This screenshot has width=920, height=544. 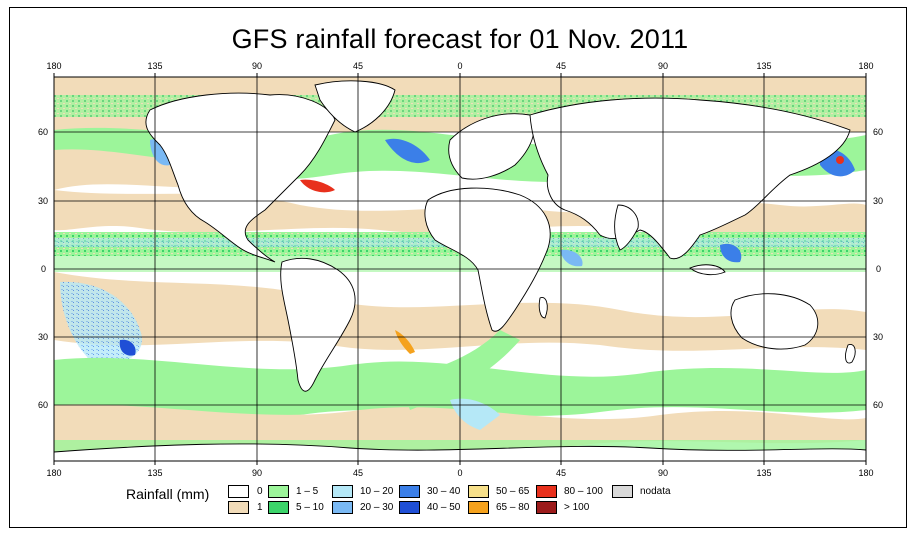 I want to click on legend-label: 80 – 100, so click(x=583, y=491).